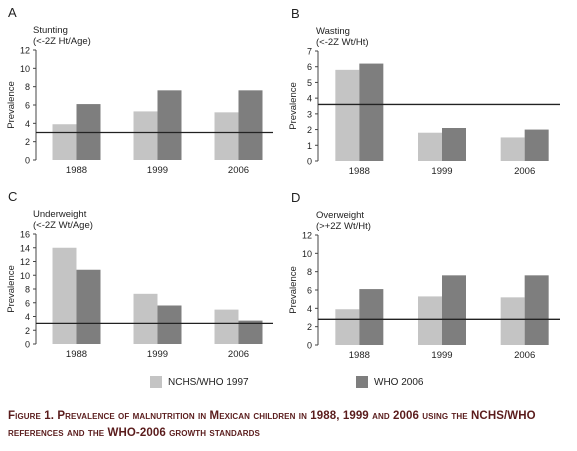 The width and height of the screenshot is (577, 451). What do you see at coordinates (25, 235) in the screenshot?
I see `y-tick-label: 16` at bounding box center [25, 235].